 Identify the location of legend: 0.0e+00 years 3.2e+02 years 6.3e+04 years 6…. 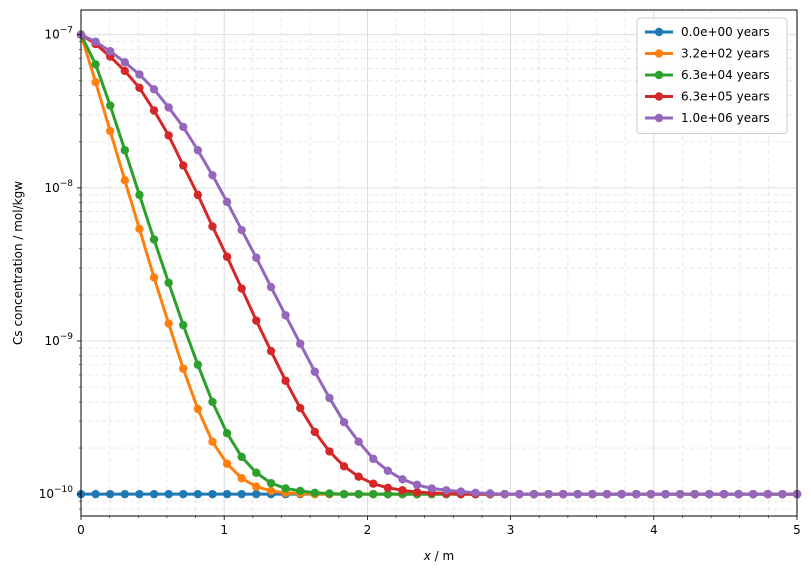
(712, 75).